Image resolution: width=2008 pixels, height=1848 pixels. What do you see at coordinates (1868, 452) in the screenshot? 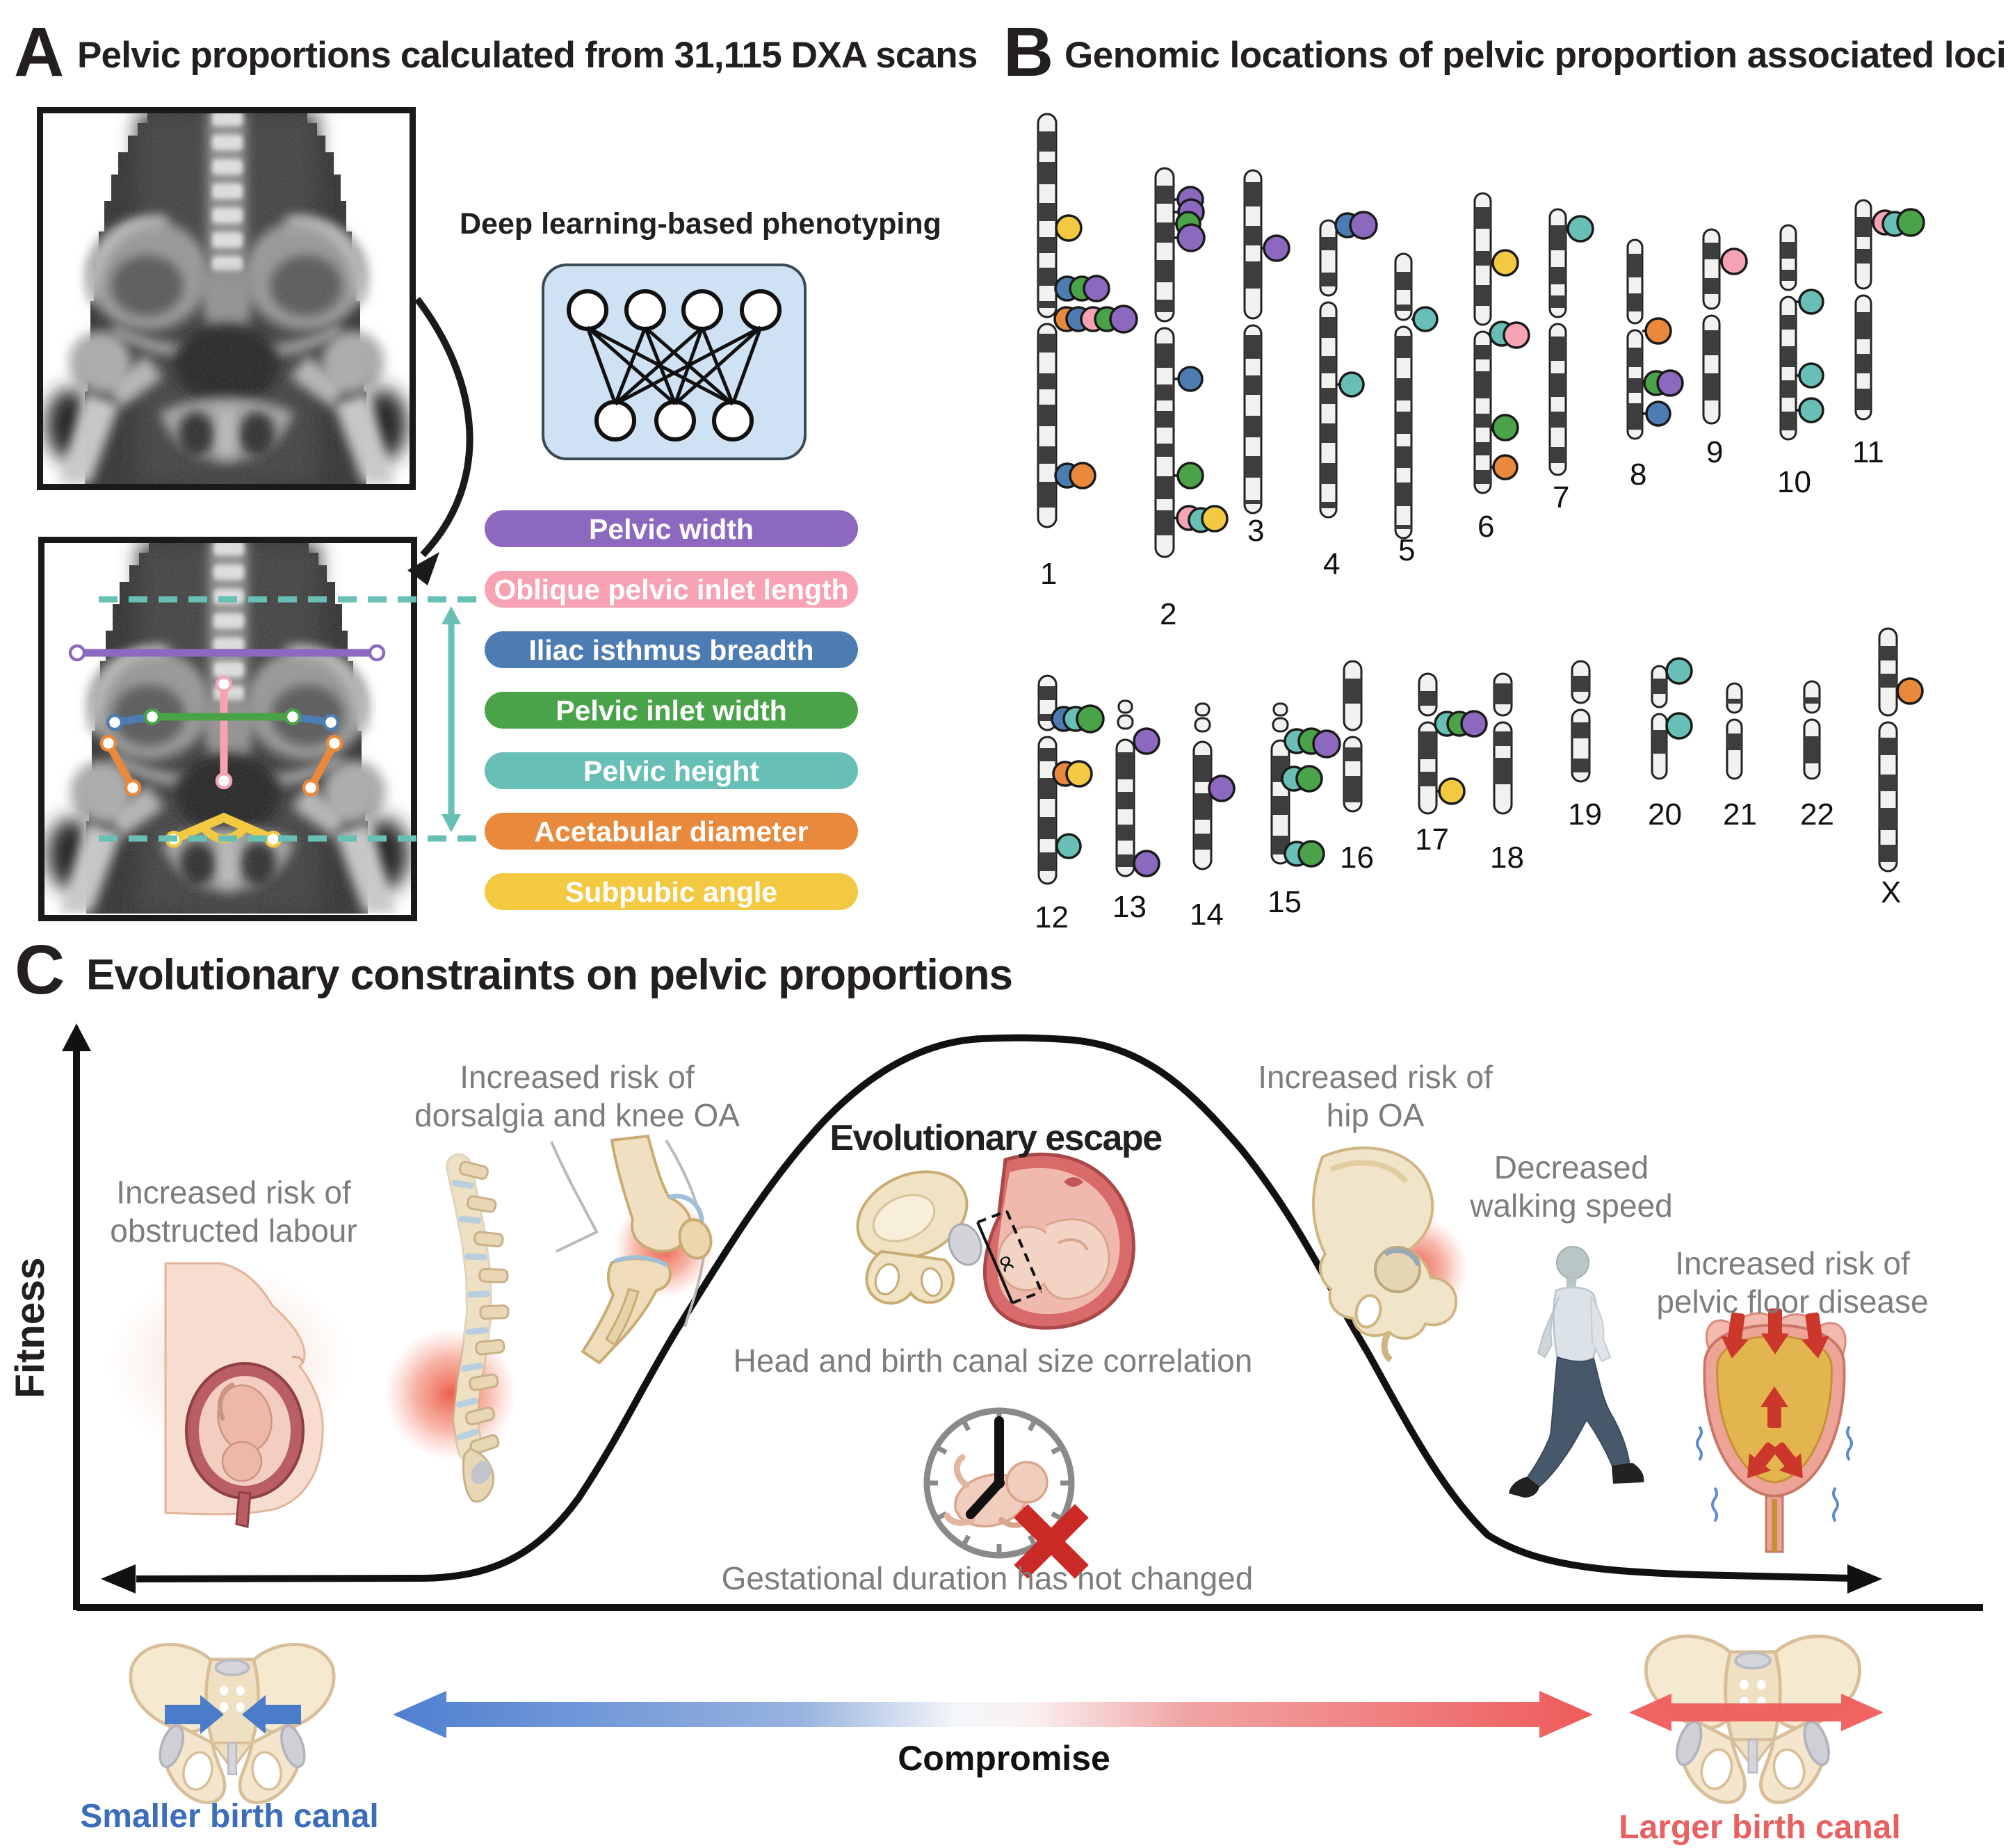
I see `svg-text: 11` at bounding box center [1868, 452].